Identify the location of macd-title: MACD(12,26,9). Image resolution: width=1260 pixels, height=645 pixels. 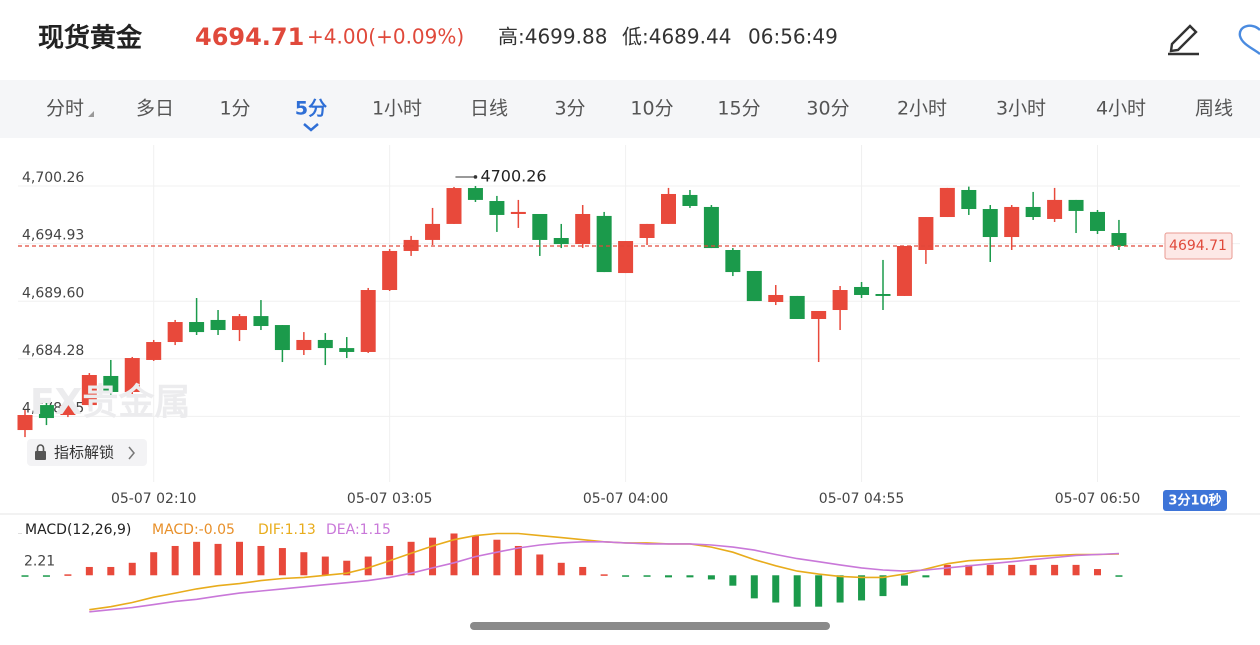
(78, 530).